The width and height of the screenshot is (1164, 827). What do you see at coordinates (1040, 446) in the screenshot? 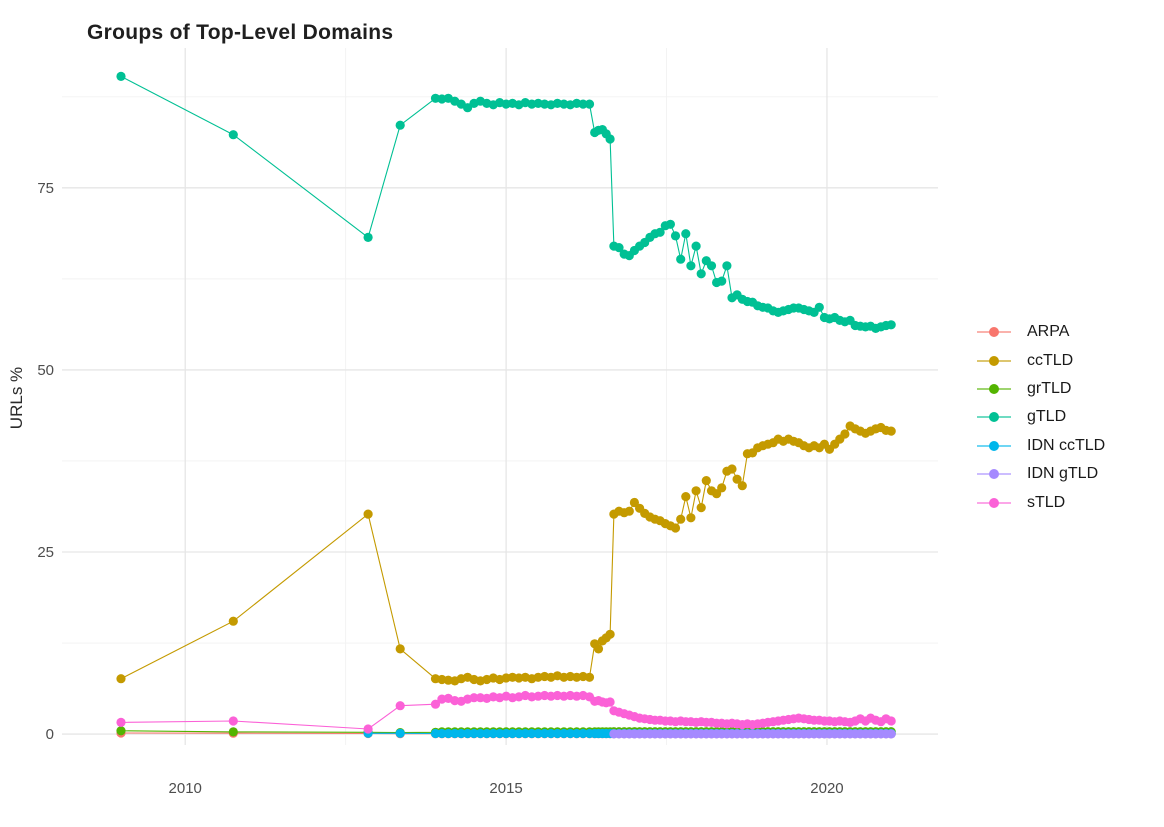
I see `legend-item-idn-cctld: IDN ccTLD` at bounding box center [1040, 446].